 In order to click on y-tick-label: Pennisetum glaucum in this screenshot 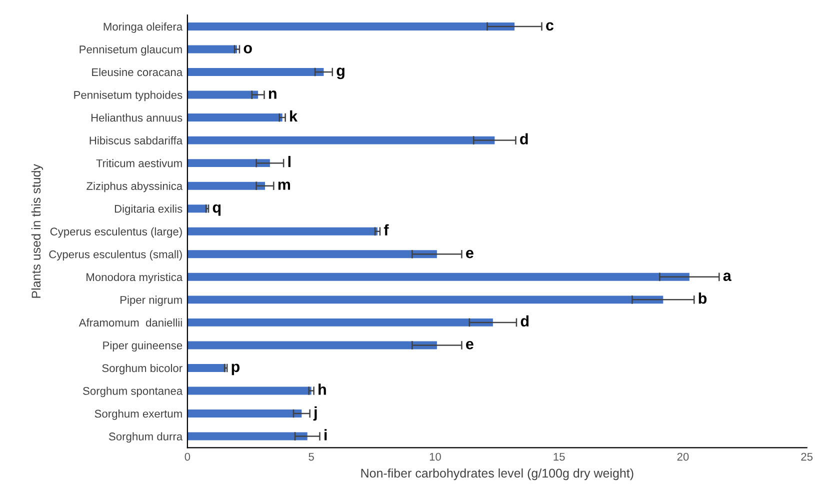, I will do `click(131, 50)`.